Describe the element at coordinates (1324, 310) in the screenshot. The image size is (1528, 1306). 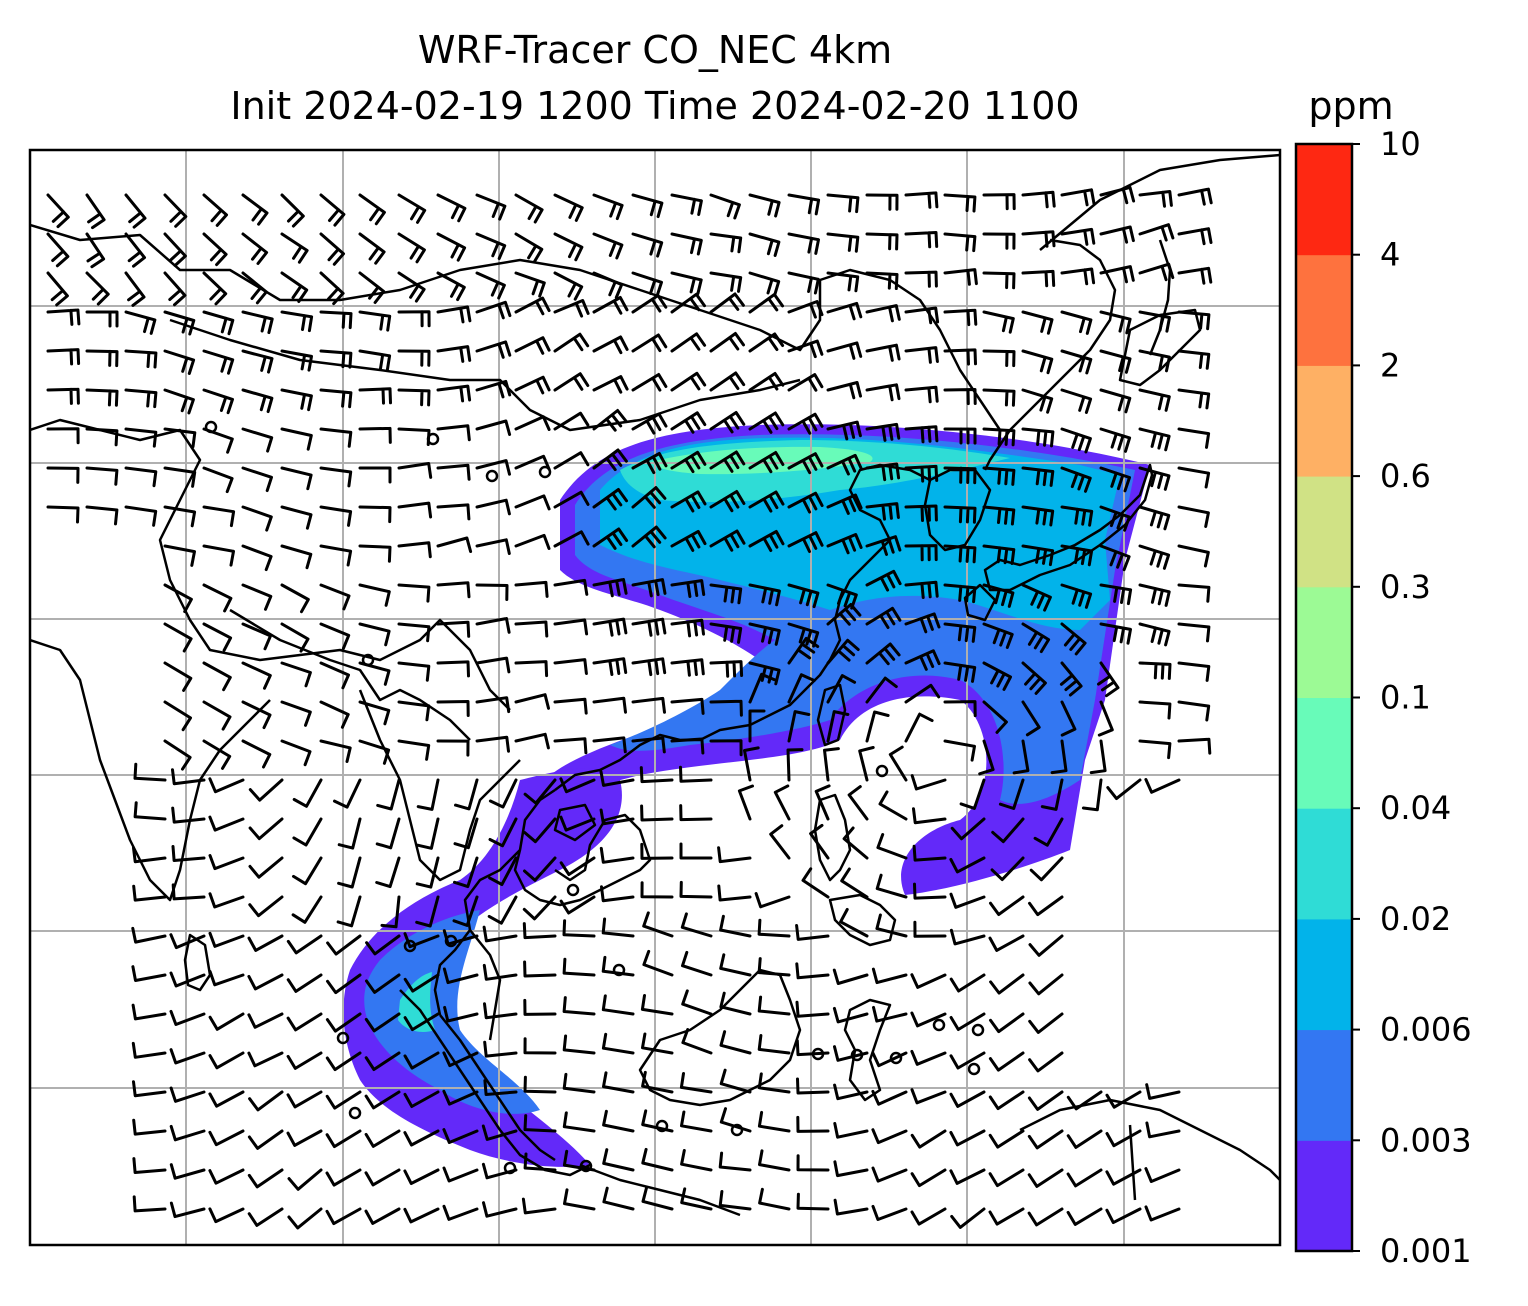
I see `colorbar-segment` at that location.